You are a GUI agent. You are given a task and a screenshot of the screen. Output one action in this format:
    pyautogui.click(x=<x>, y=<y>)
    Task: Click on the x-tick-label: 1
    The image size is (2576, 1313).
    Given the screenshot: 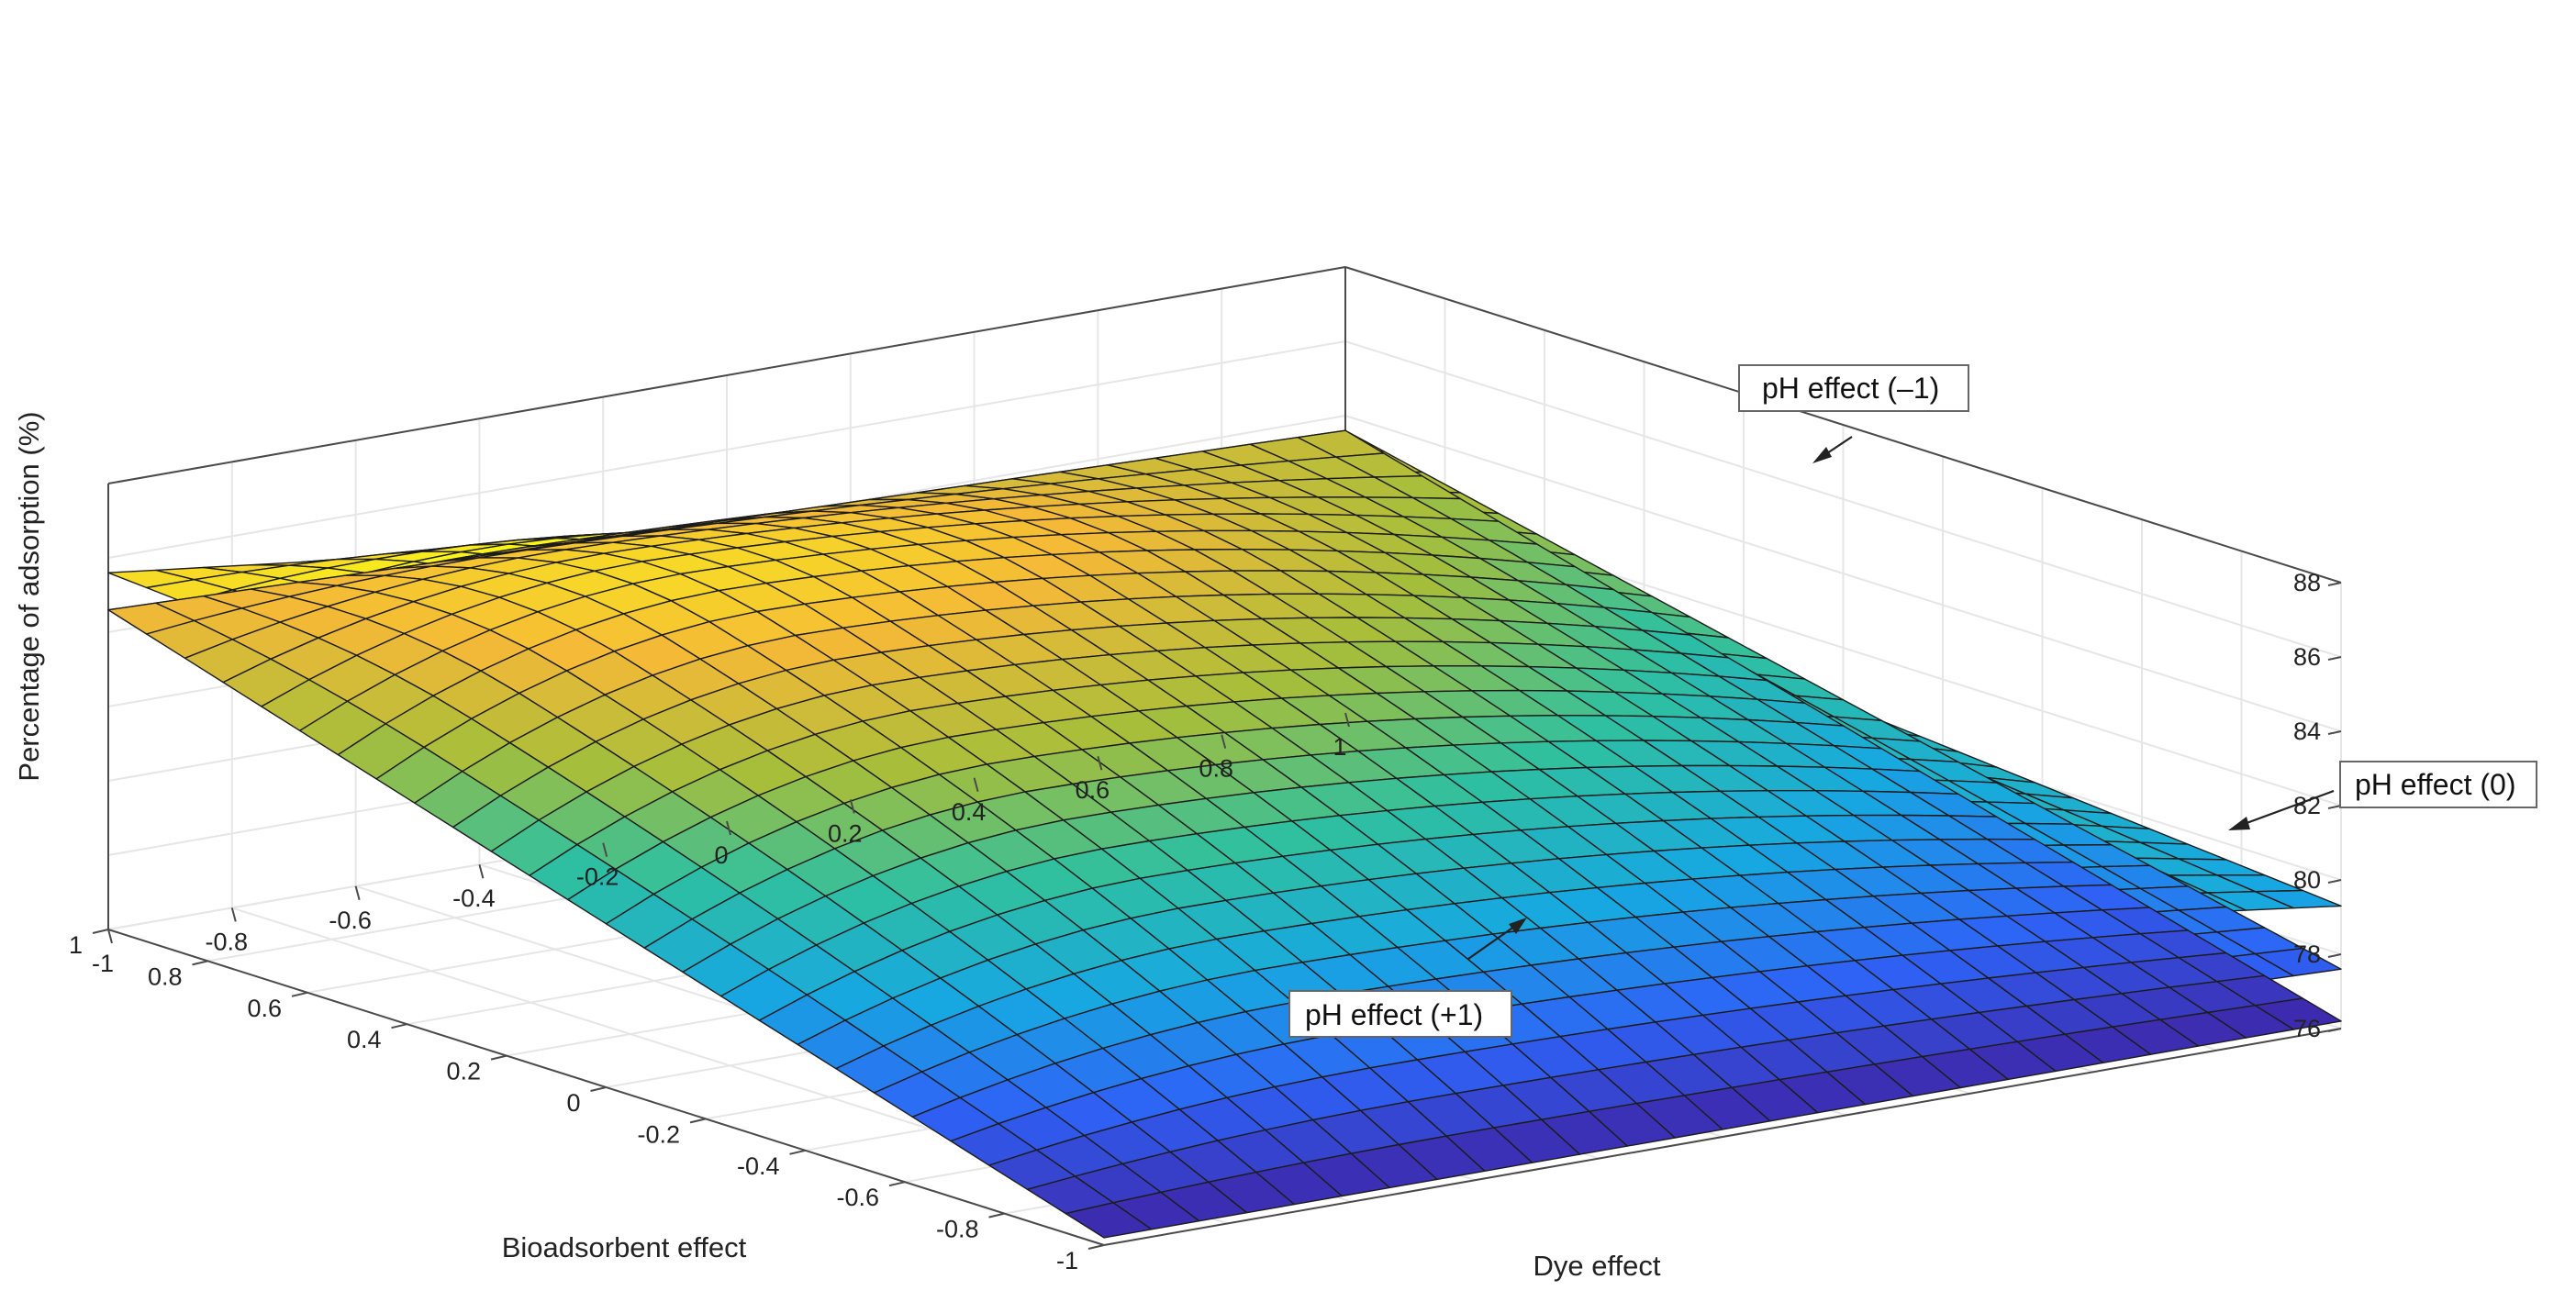 What is the action you would take?
    pyautogui.click(x=76, y=945)
    